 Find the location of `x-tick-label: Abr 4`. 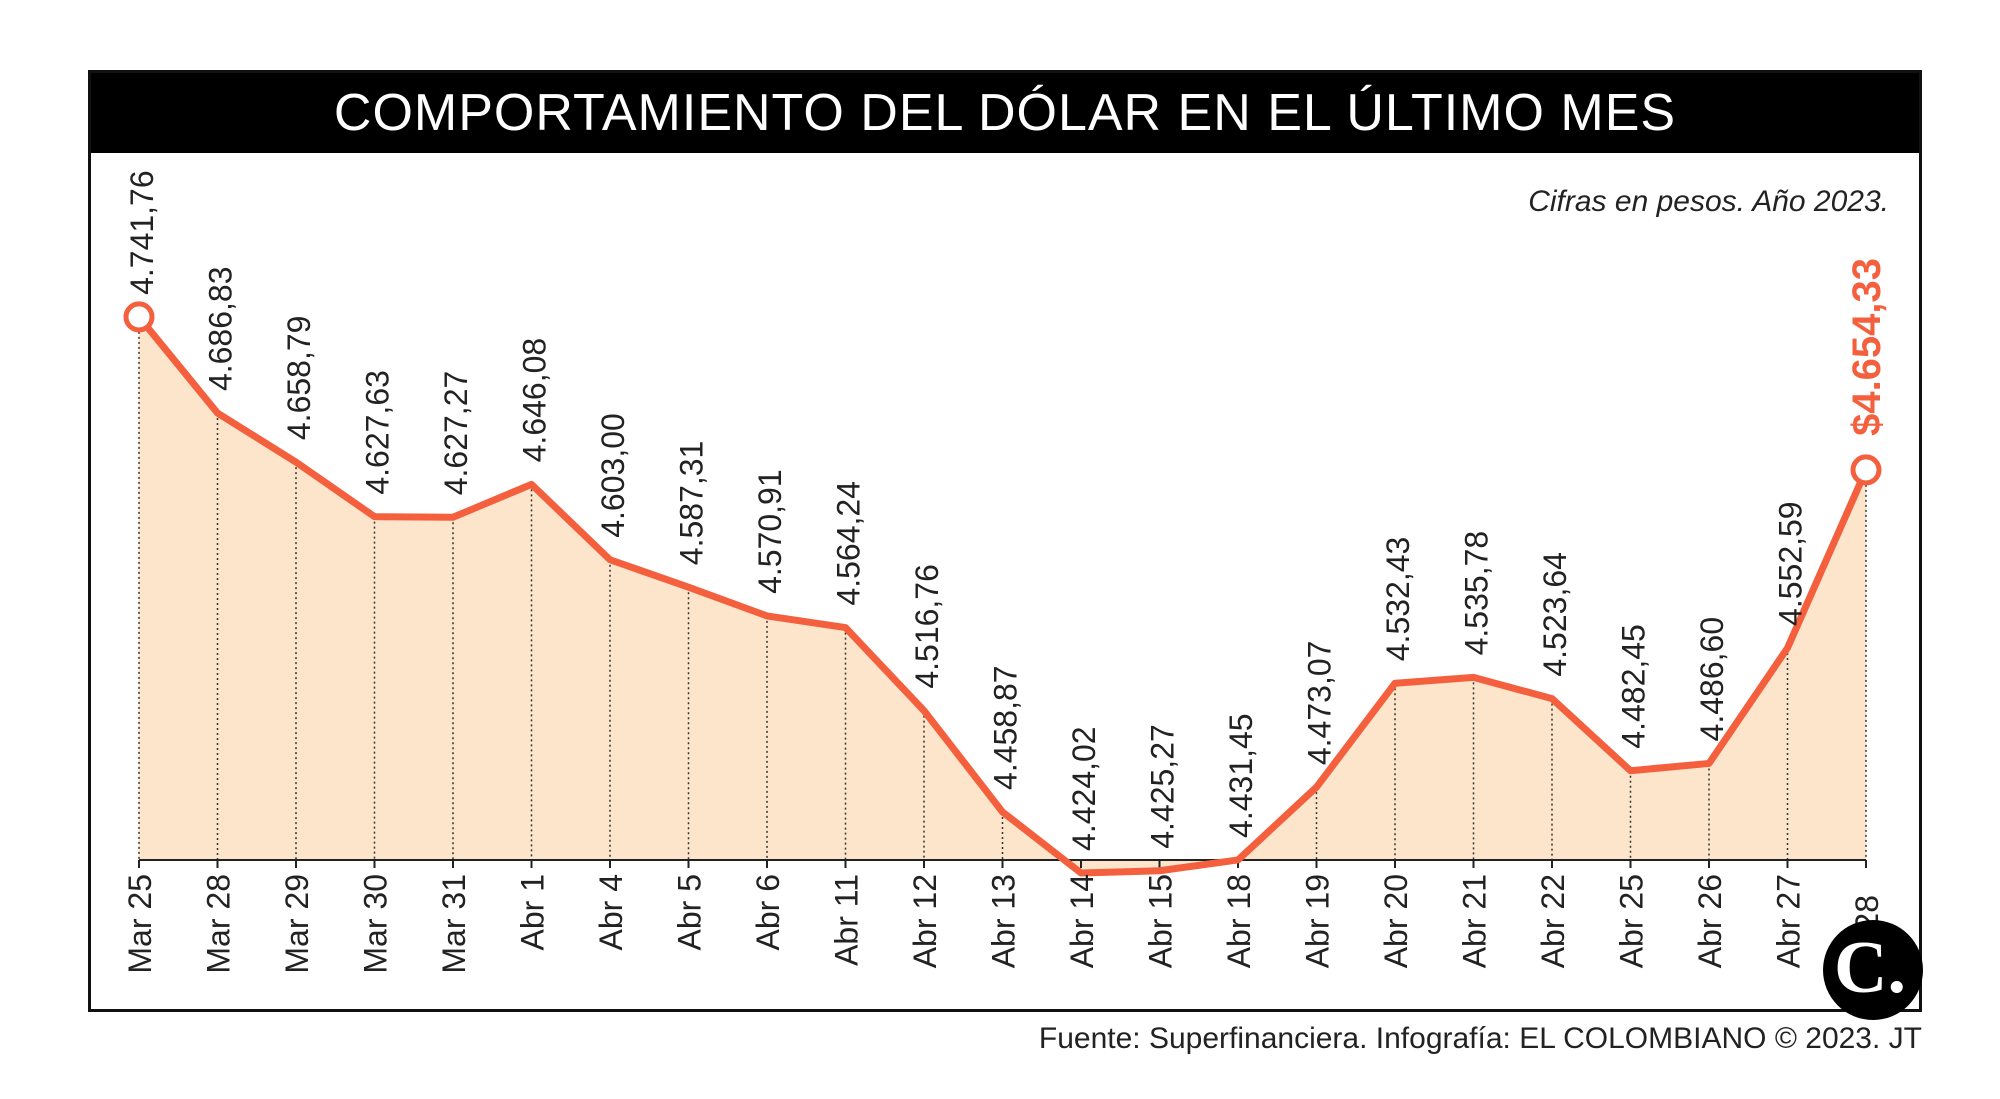

x-tick-label: Abr 4 is located at coordinates (611, 912).